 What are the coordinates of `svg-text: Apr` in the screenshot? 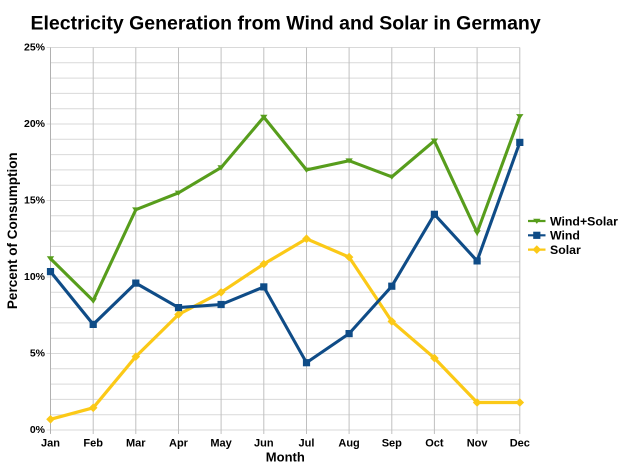 It's located at (179, 444).